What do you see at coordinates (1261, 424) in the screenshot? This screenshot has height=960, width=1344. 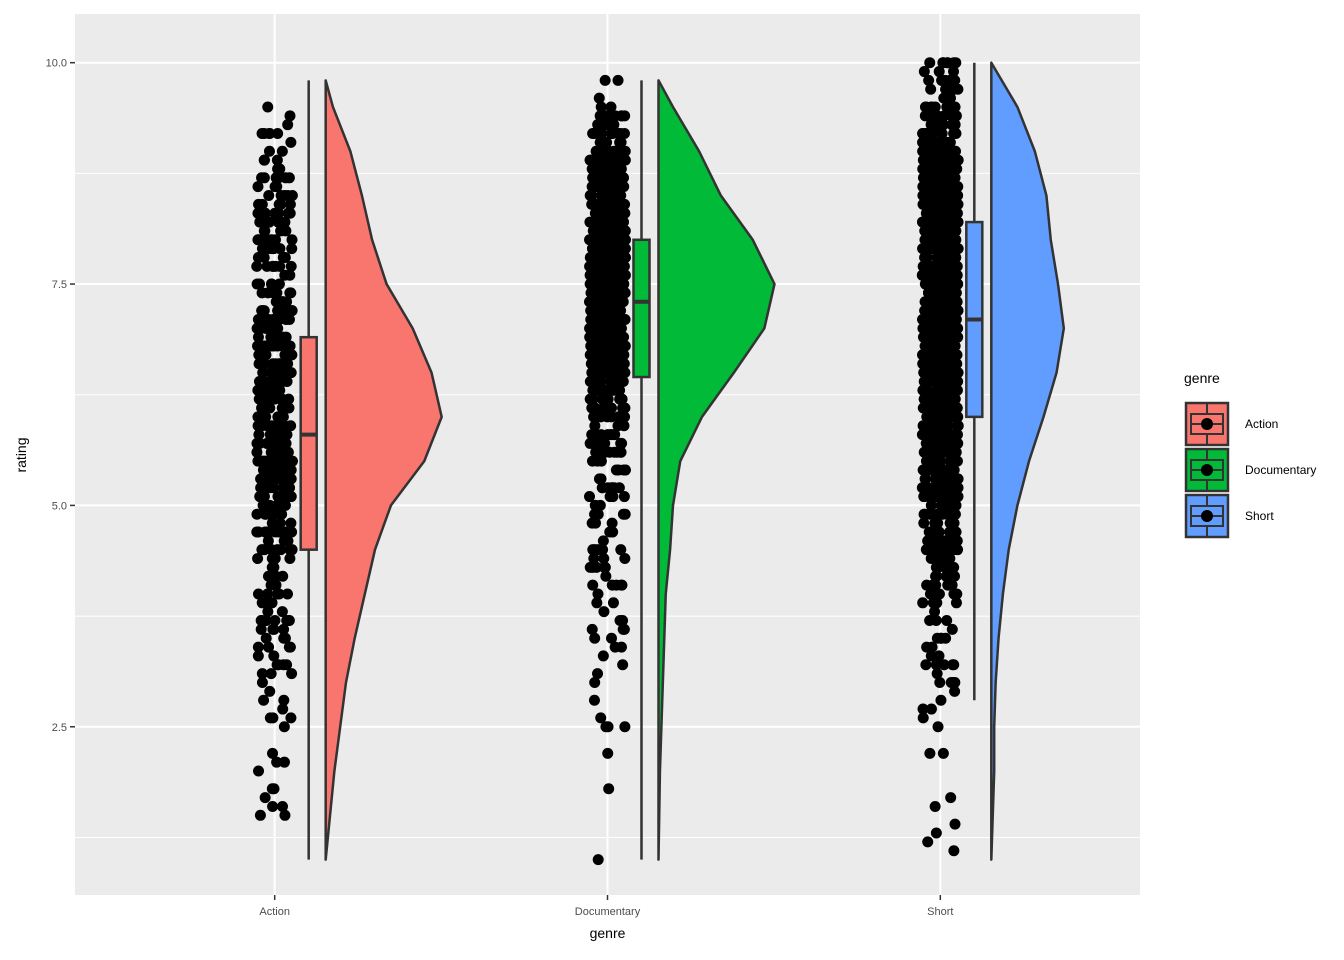 I see `legend-label: Action` at bounding box center [1261, 424].